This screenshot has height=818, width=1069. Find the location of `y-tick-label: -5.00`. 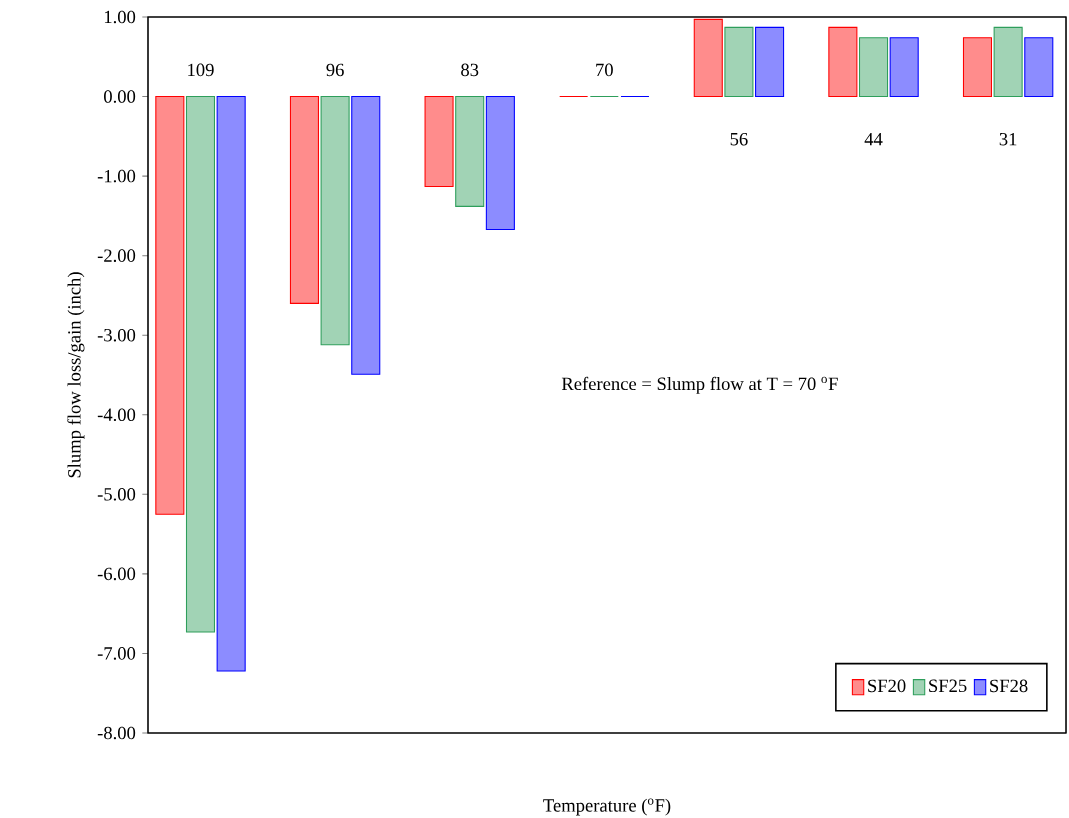

y-tick-label: -5.00 is located at coordinates (116, 494).